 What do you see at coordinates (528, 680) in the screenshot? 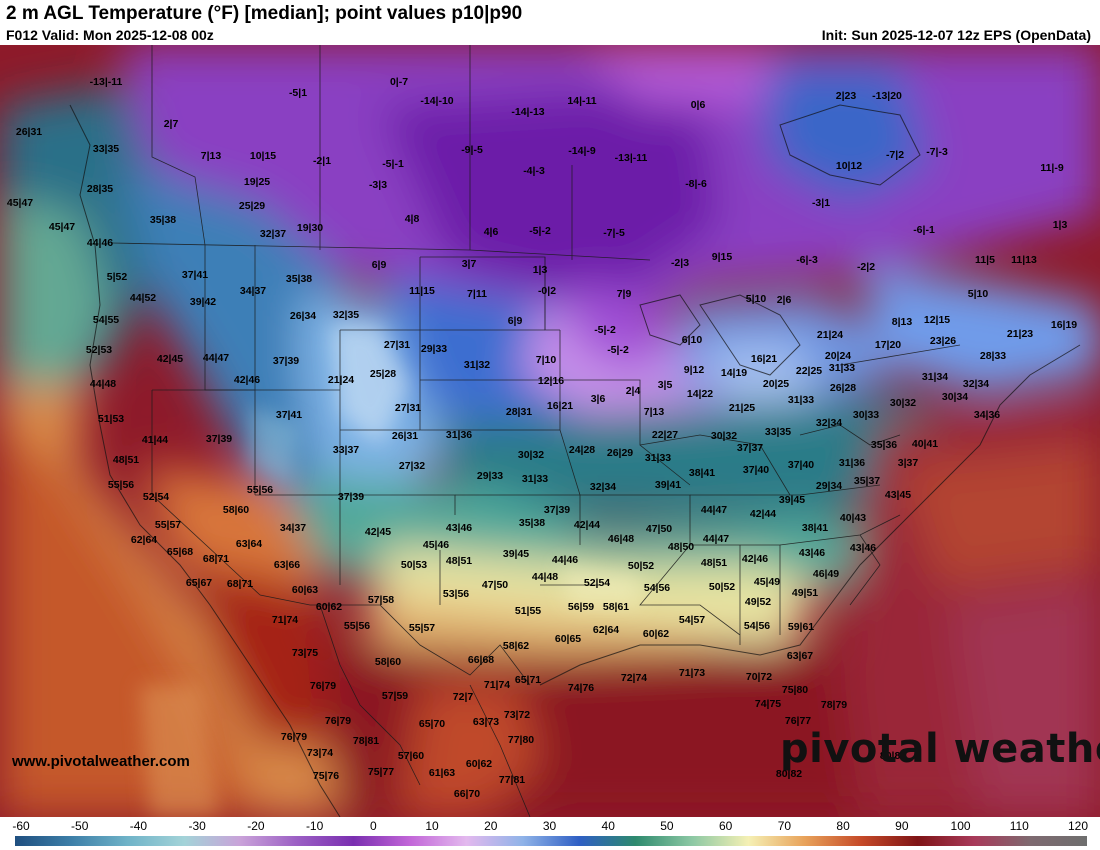
I see `point-value: 65|71` at bounding box center [528, 680].